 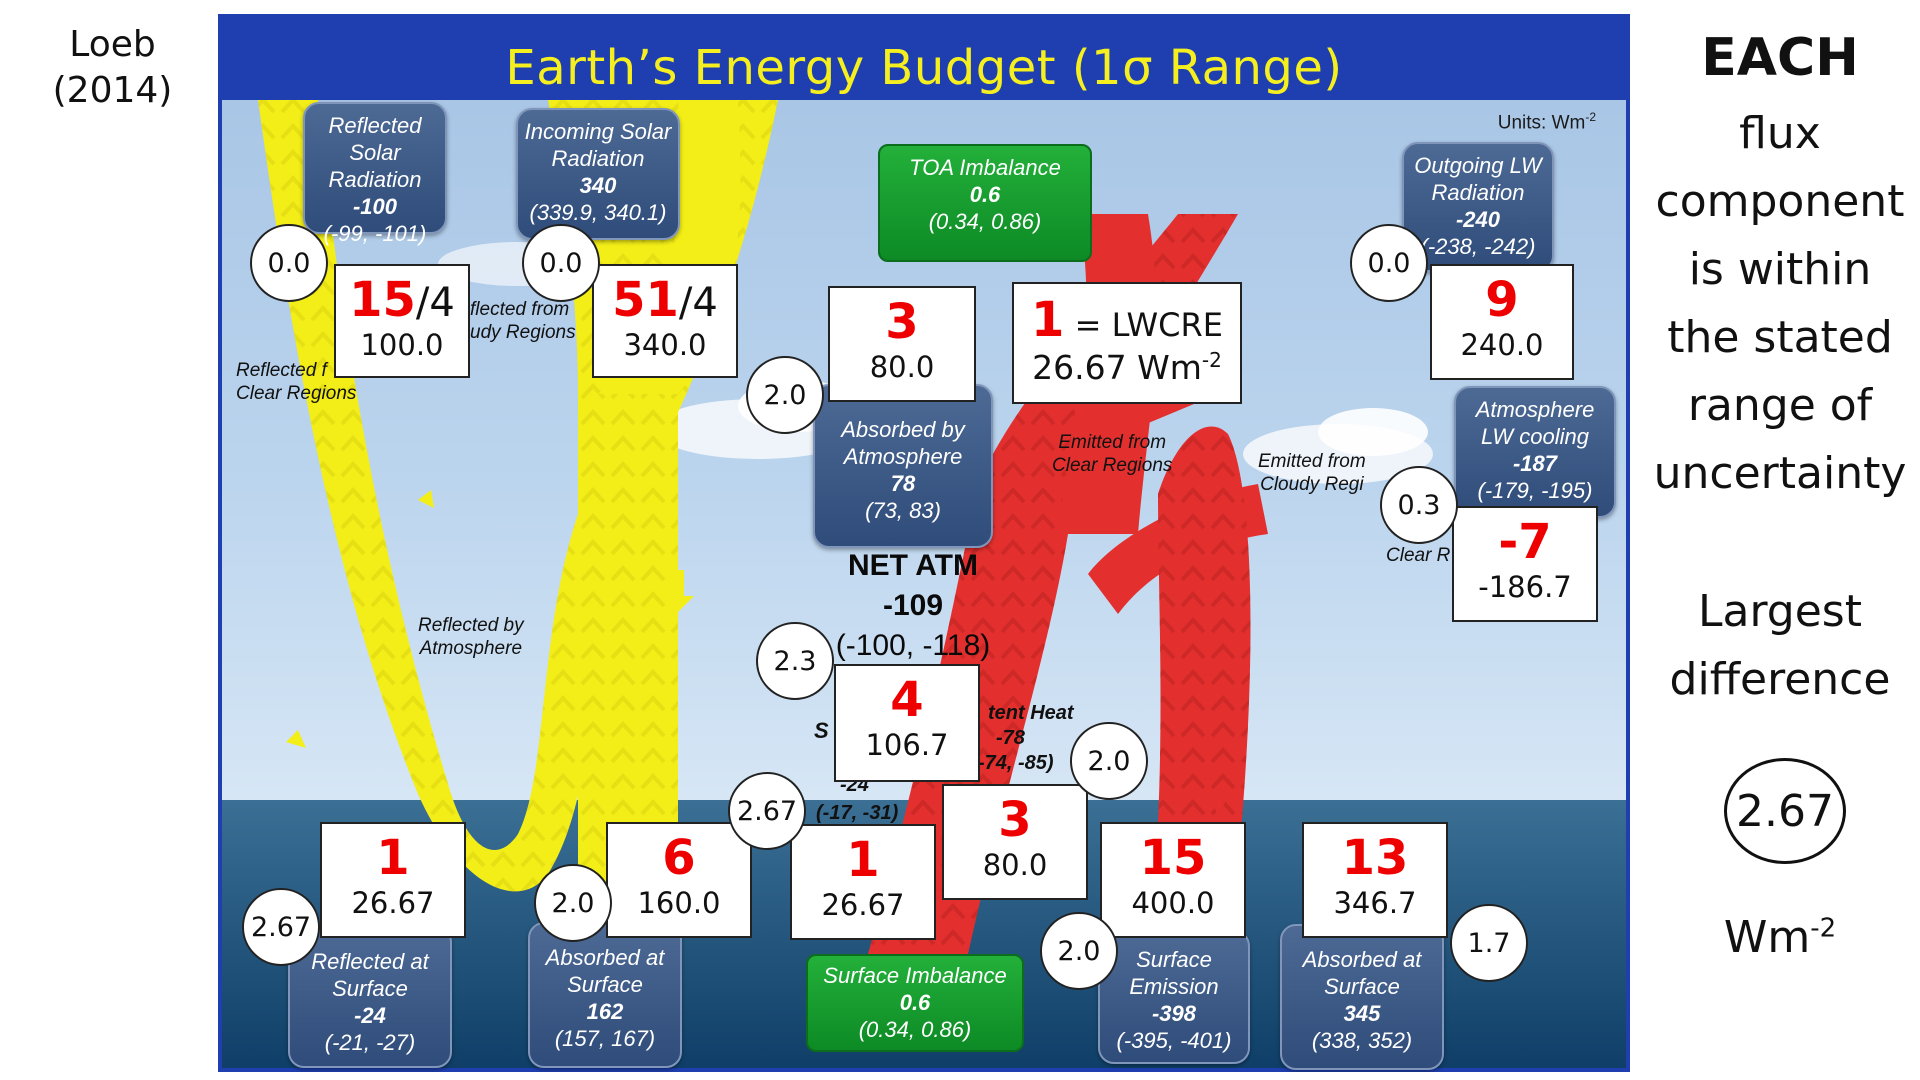 I want to click on overlay-absorbed-atm: 3 80.0, so click(x=902, y=344).